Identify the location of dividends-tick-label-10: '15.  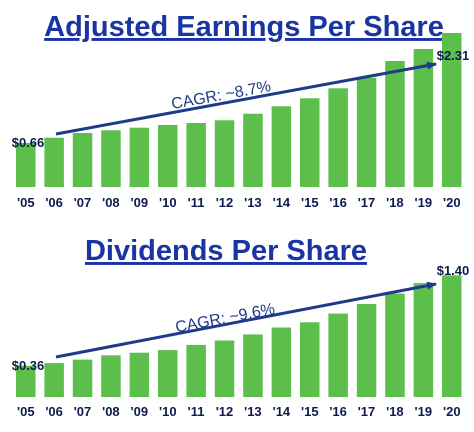
(310, 411).